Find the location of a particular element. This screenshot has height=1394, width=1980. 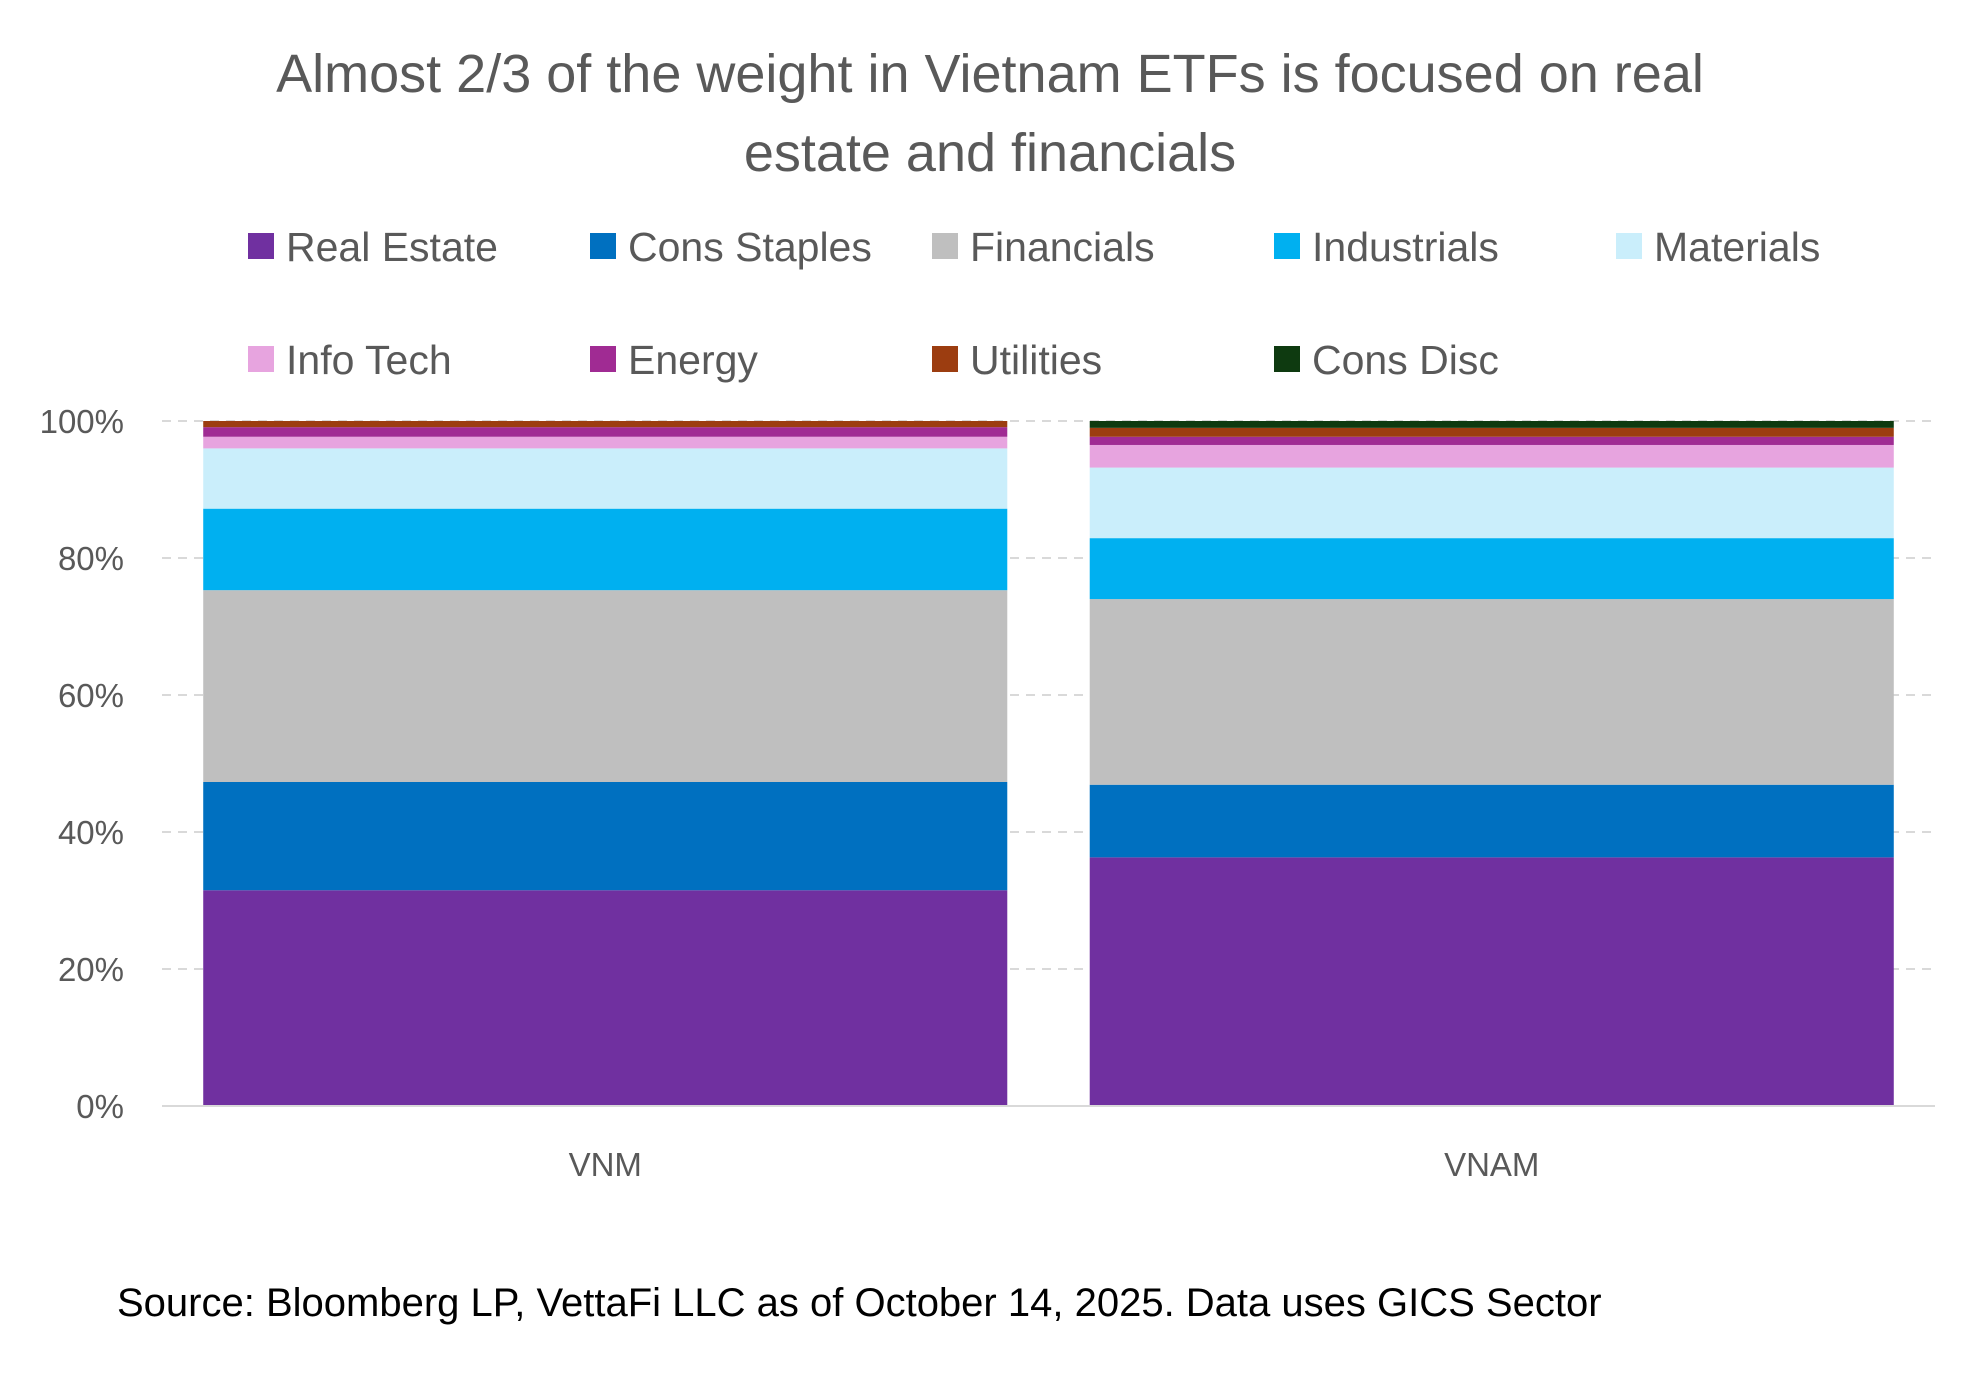

bar-vnam-cons-staples is located at coordinates (1491, 821).